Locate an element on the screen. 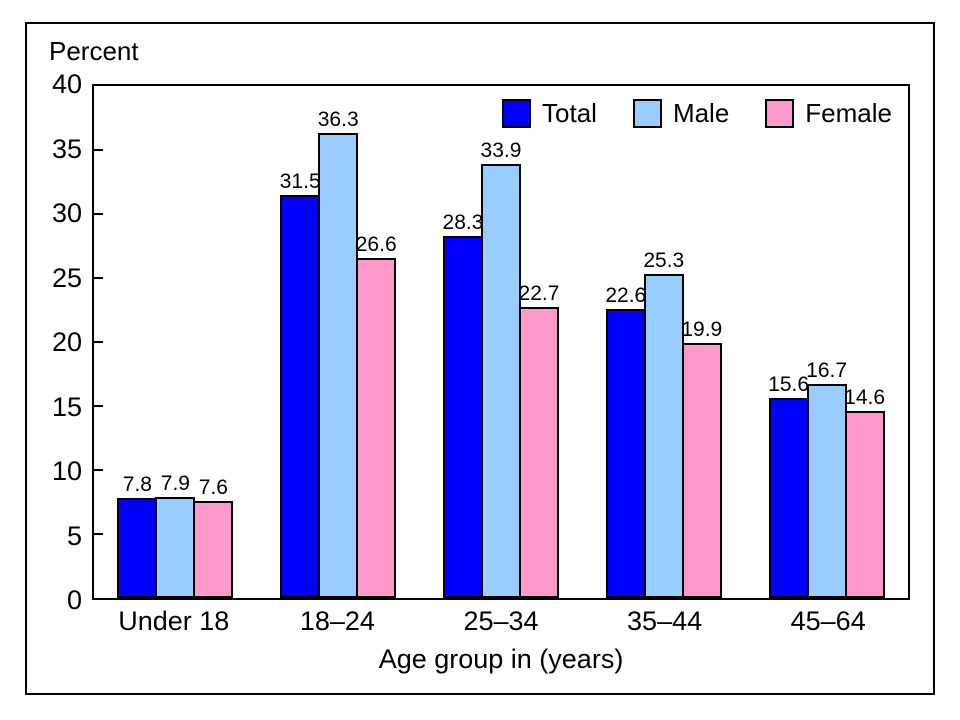 The width and height of the screenshot is (960, 720). bar-column: 22.7 is located at coordinates (539, 440).